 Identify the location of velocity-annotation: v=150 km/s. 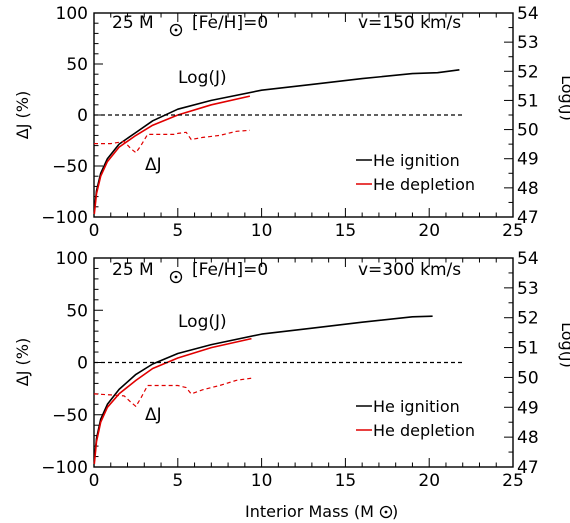
(409, 23).